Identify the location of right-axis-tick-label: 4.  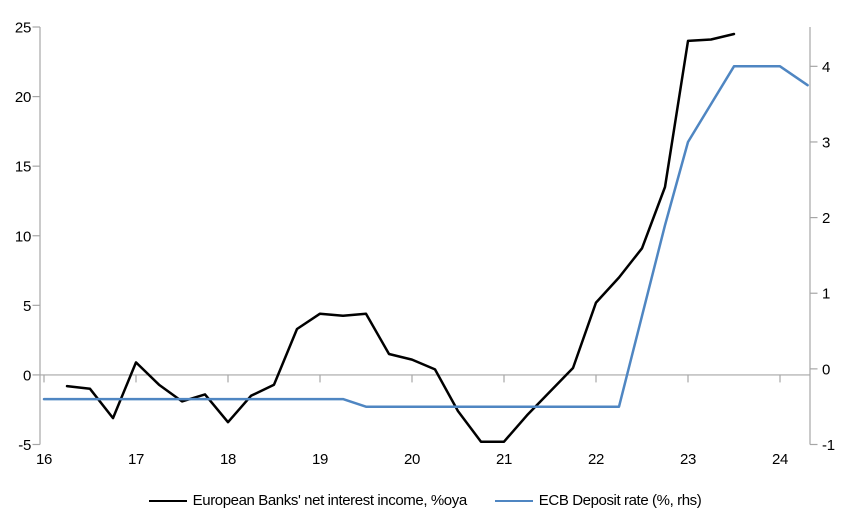
(826, 67).